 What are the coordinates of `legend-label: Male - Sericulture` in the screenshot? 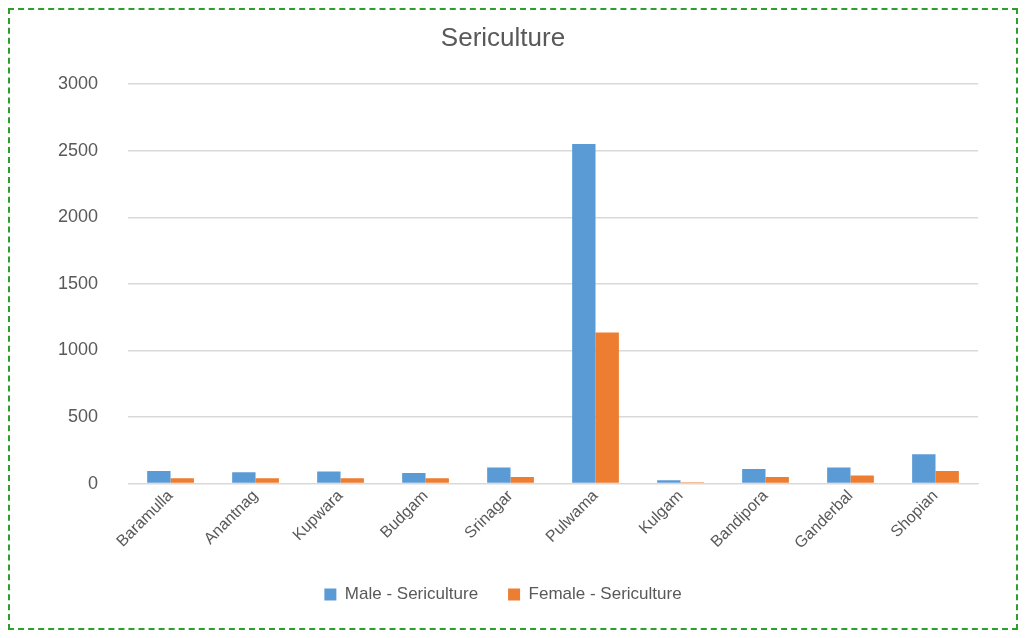 It's located at (411, 594).